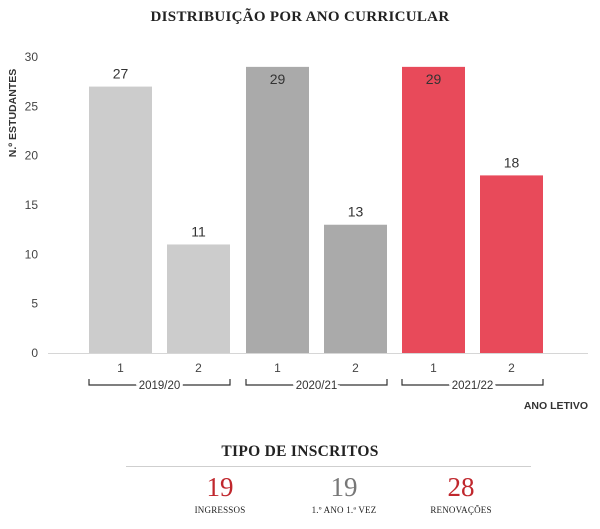 Image resolution: width=600 pixels, height=529 pixels. What do you see at coordinates (556, 406) in the screenshot?
I see `x-axis-title: ANO LETIVO` at bounding box center [556, 406].